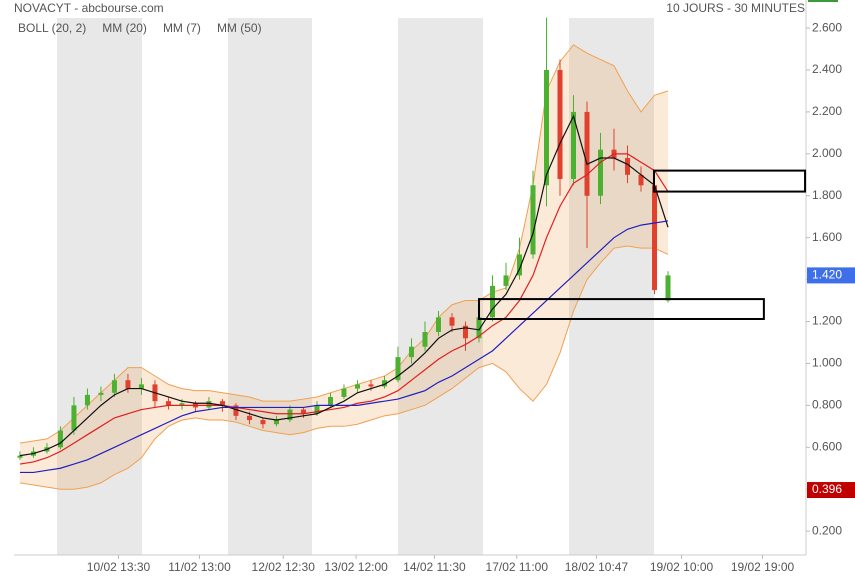 This screenshot has height=579, width=855. I want to click on y-tick-label: 1.600, so click(827, 237).